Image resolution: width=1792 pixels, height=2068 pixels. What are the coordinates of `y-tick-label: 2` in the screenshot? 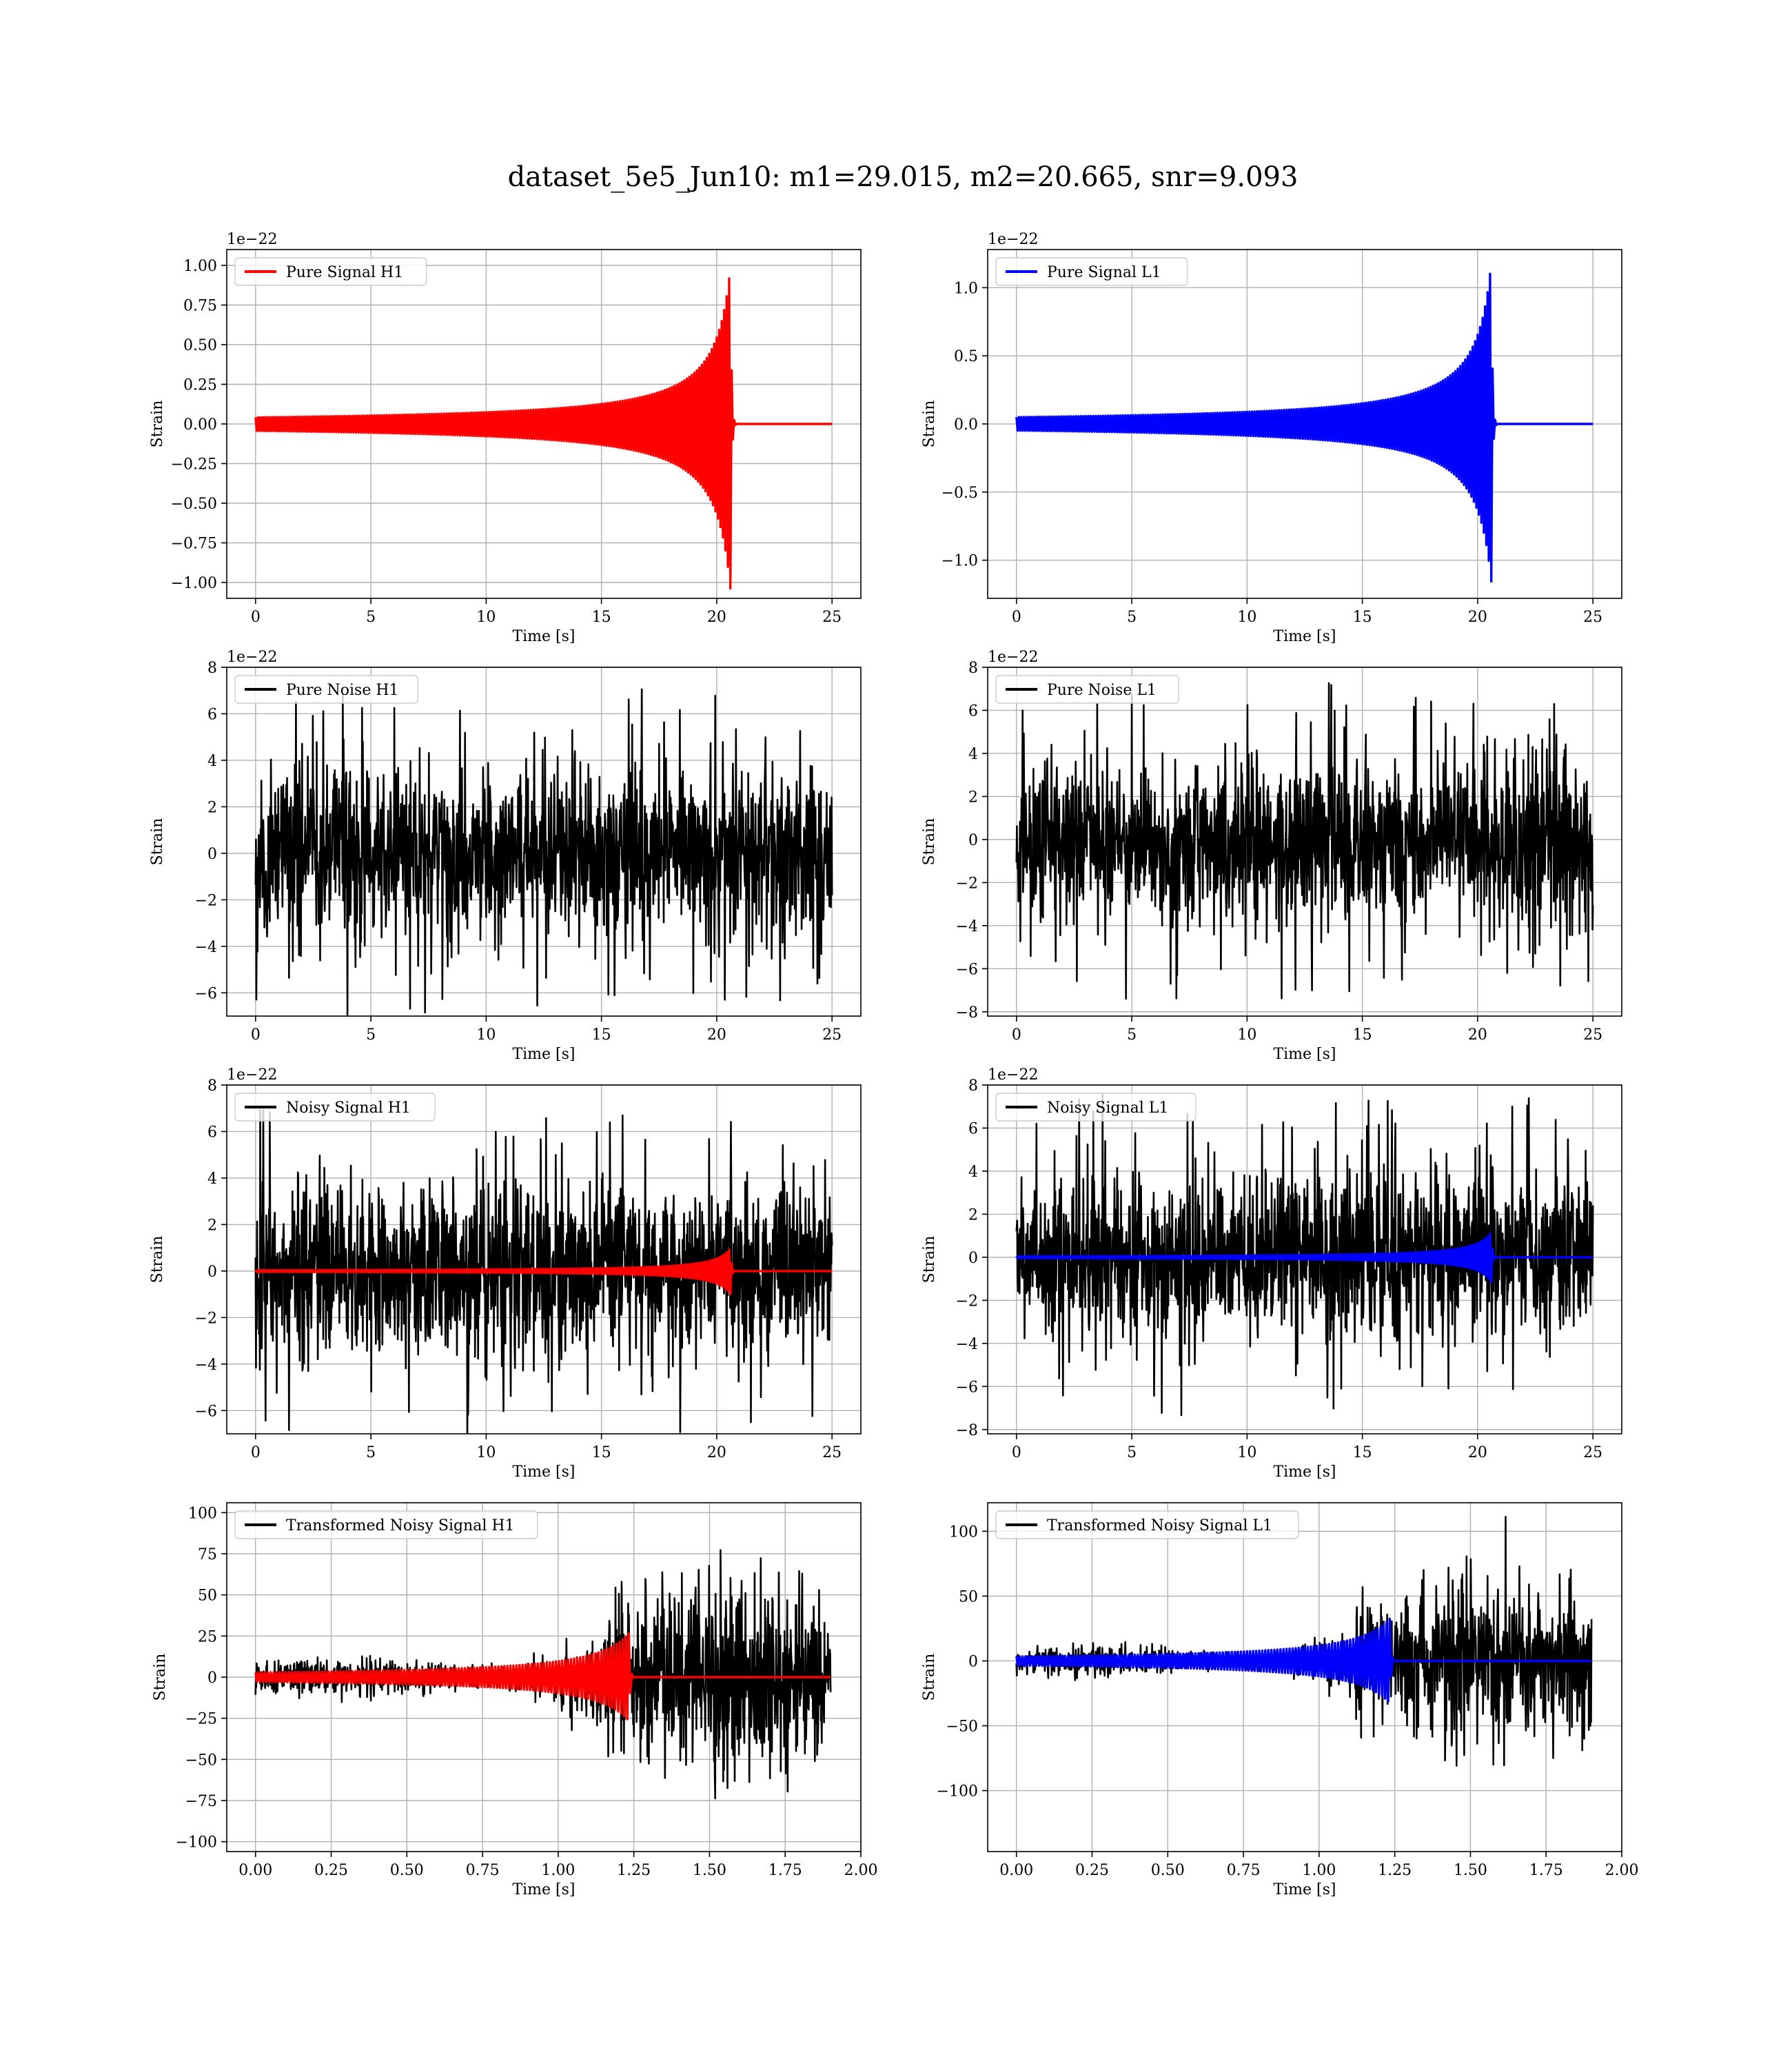 It's located at (973, 1215).